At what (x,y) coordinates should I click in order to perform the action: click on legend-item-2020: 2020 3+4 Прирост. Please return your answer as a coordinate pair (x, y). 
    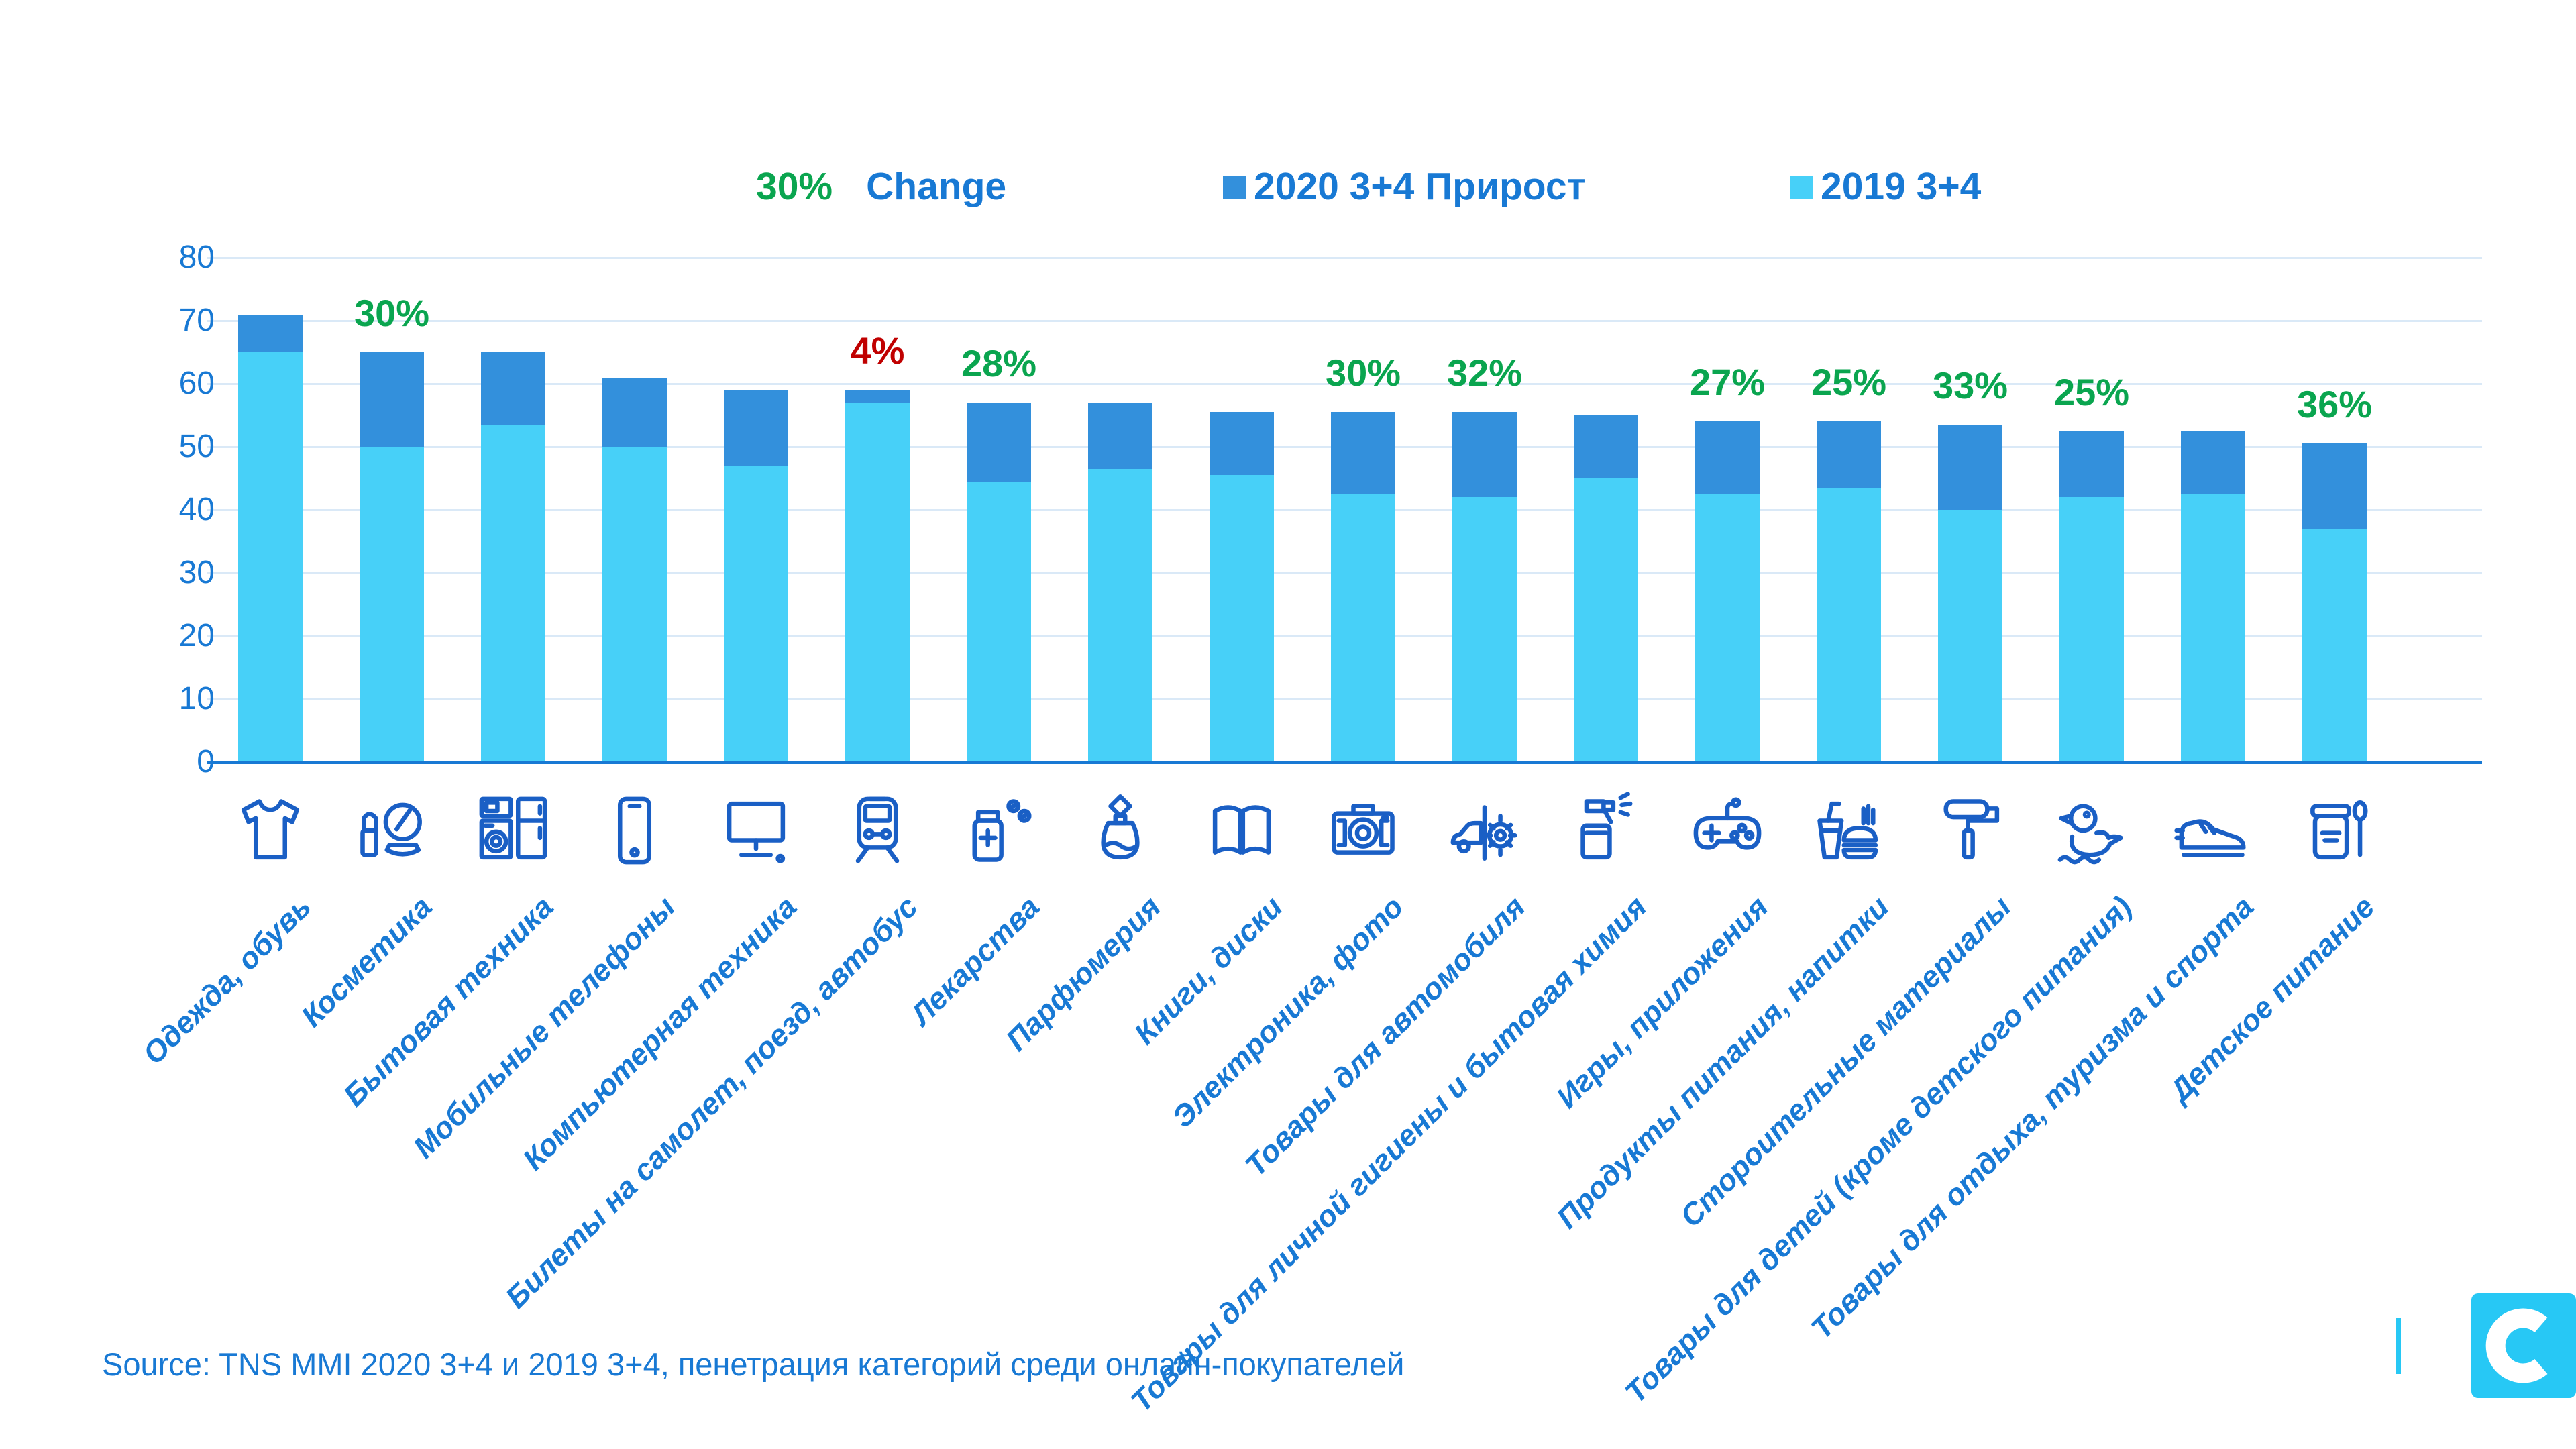
    Looking at the image, I should click on (1404, 187).